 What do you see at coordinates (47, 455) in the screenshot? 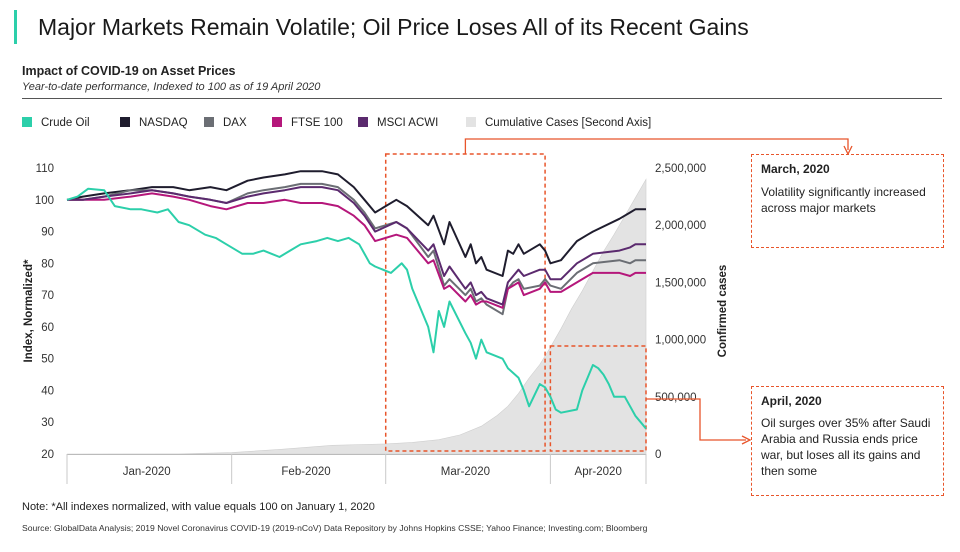
I see `y-tick-label: 20` at bounding box center [47, 455].